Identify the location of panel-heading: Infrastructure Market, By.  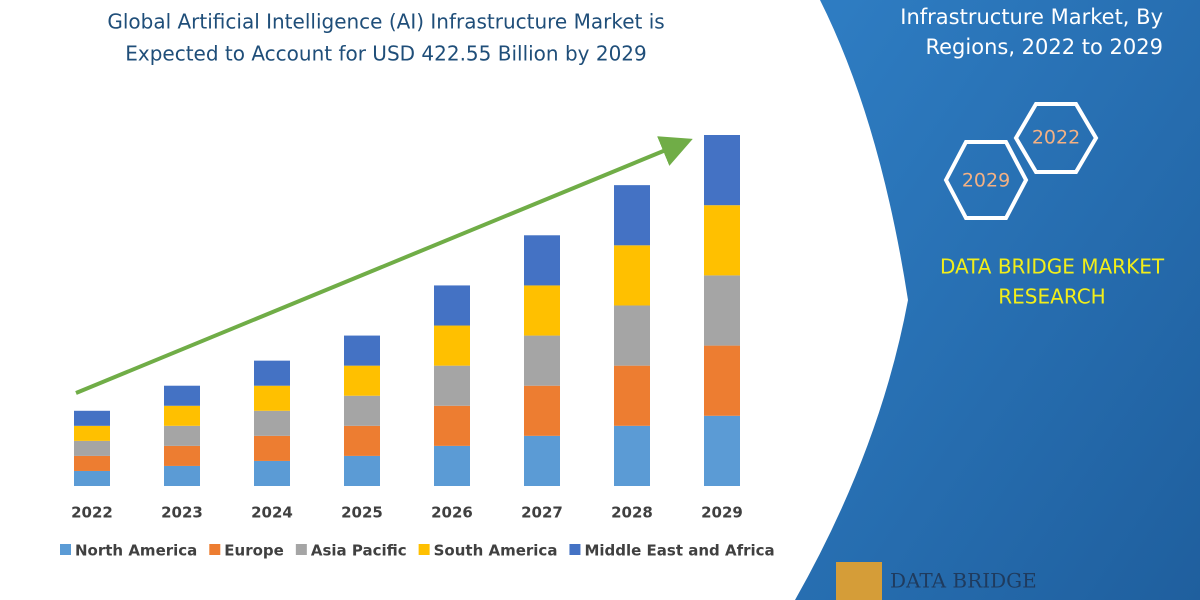
(1031, 17).